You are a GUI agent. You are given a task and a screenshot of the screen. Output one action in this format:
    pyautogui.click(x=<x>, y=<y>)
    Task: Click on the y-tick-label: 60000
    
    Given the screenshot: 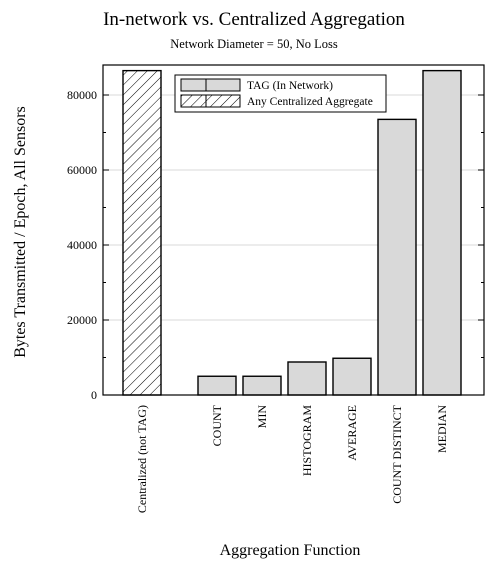 What is the action you would take?
    pyautogui.click(x=82, y=170)
    